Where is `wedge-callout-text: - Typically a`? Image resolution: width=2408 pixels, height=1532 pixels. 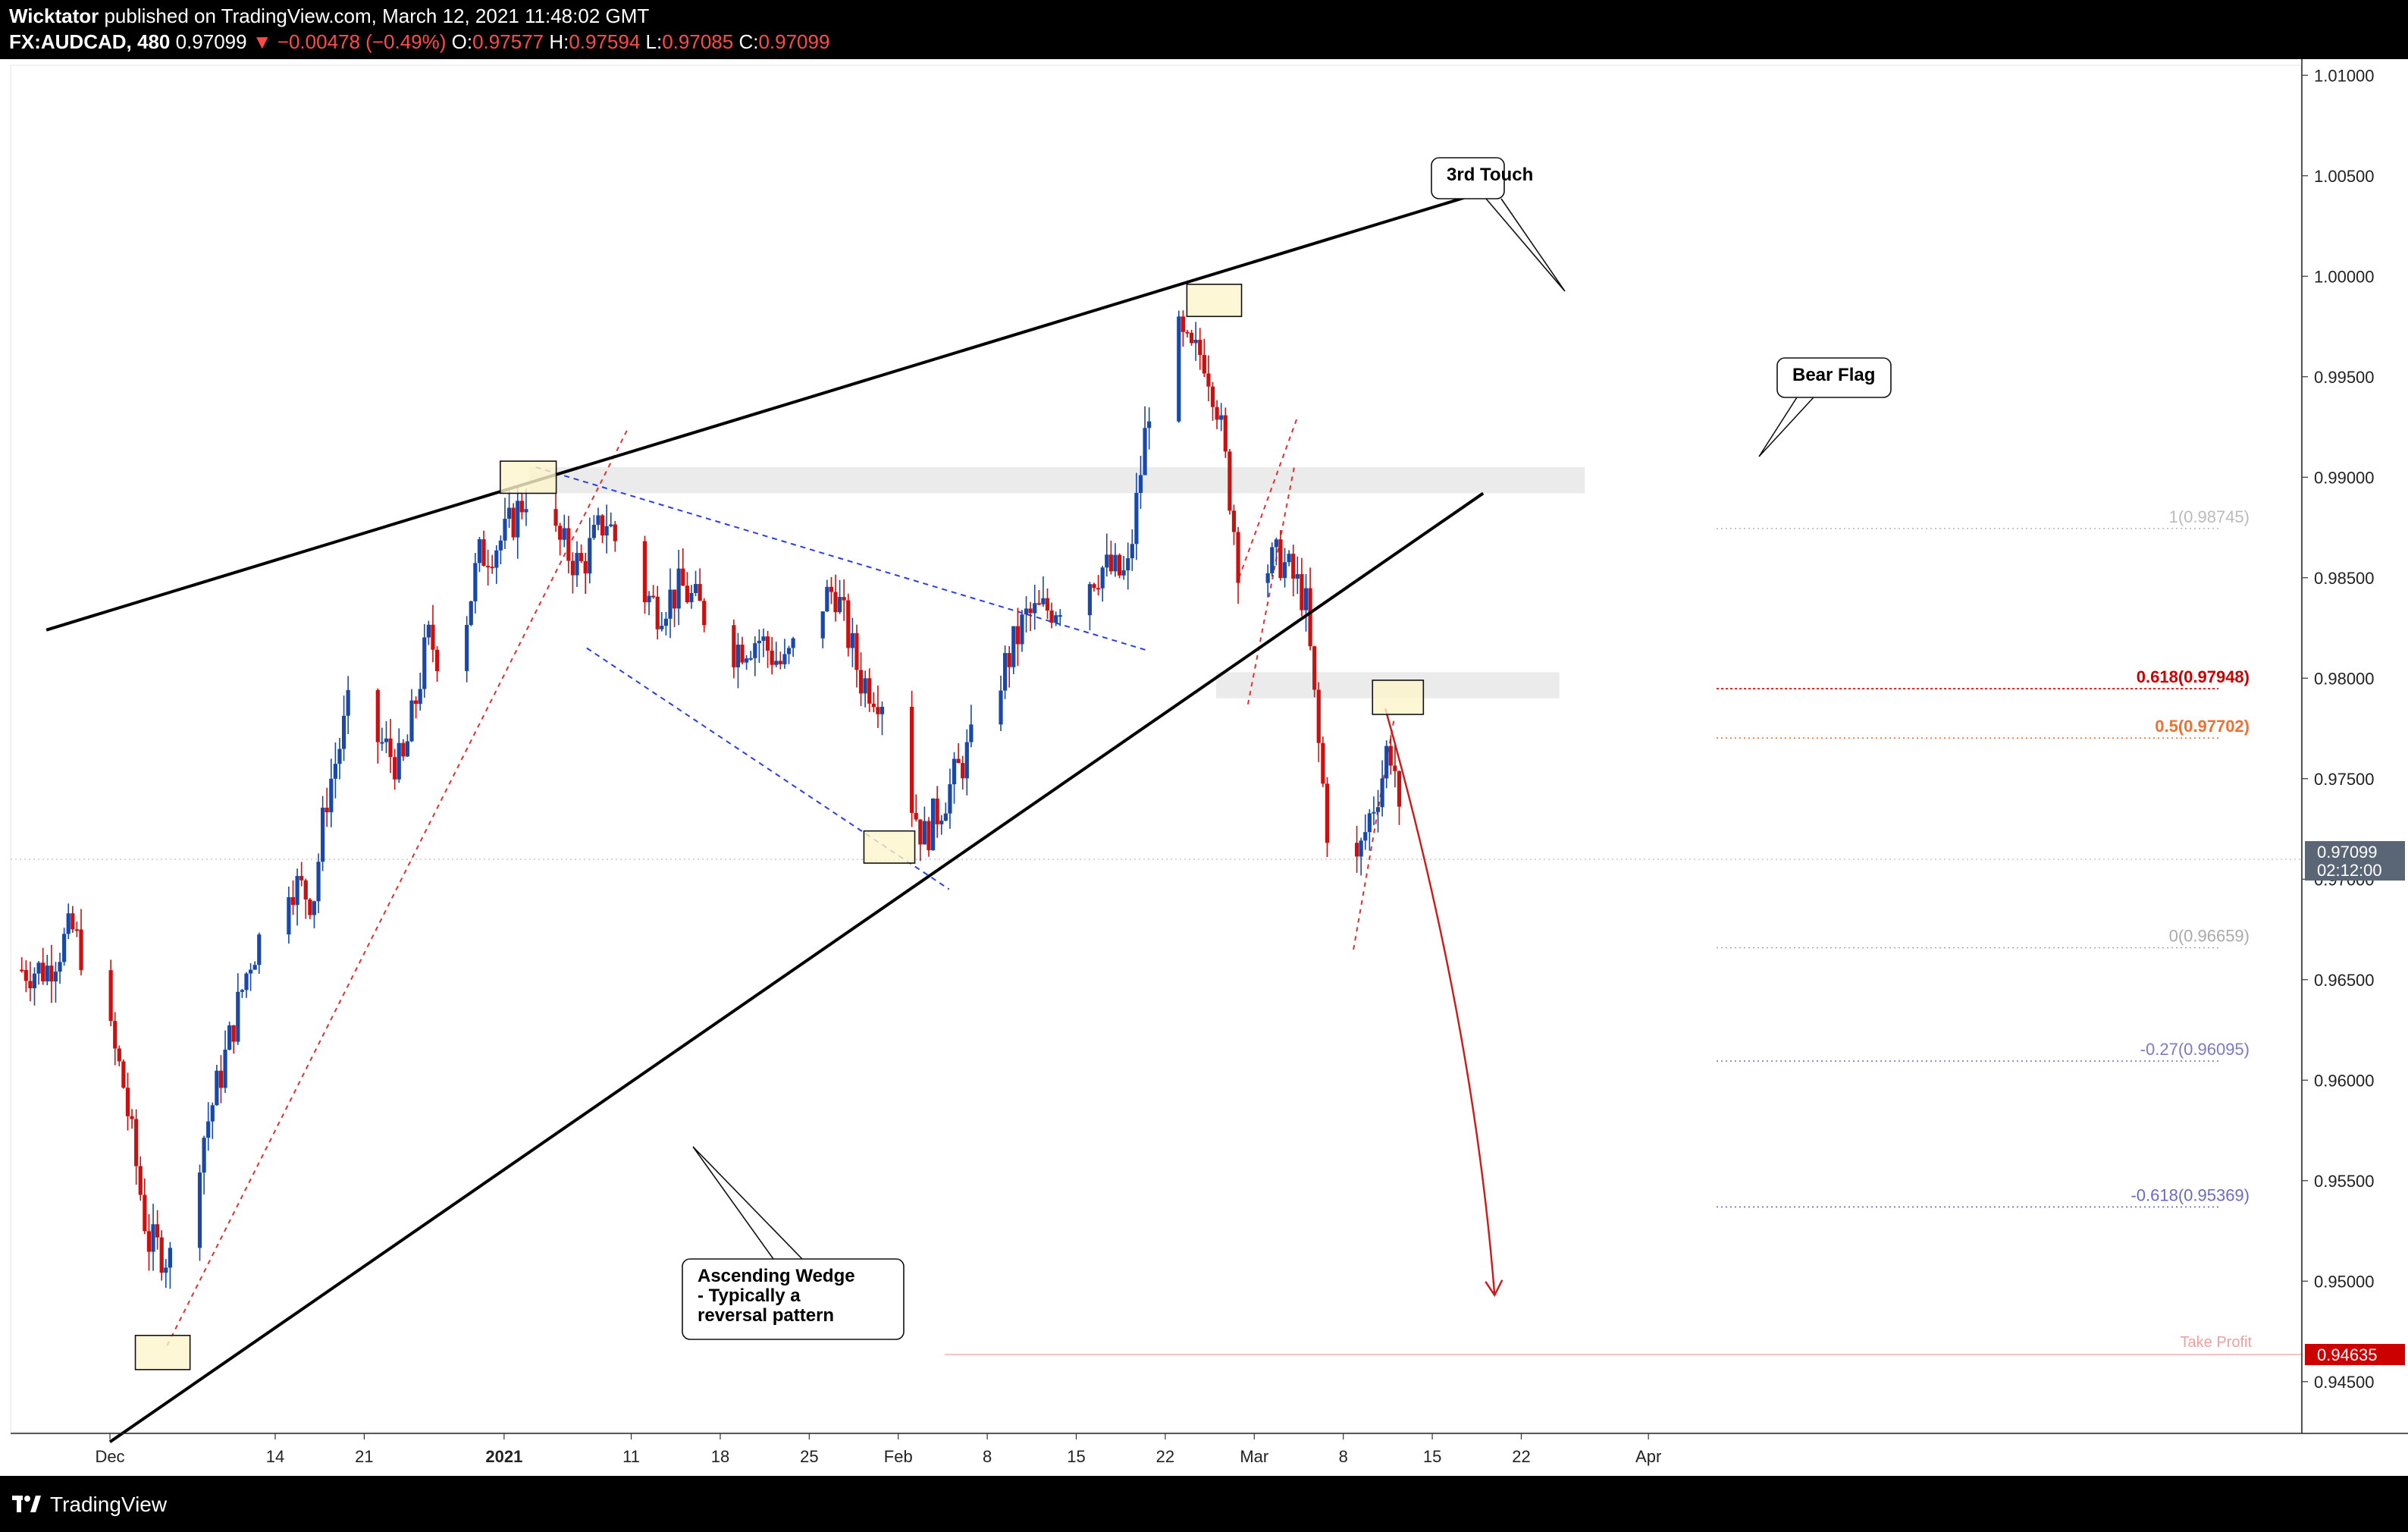
wedge-callout-text: - Typically a is located at coordinates (750, 1296).